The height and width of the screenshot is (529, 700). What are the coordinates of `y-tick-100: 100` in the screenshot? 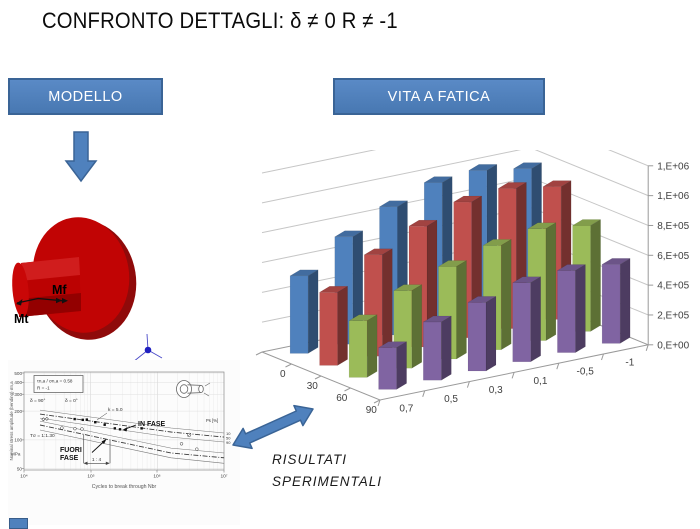 It's located at (18, 440).